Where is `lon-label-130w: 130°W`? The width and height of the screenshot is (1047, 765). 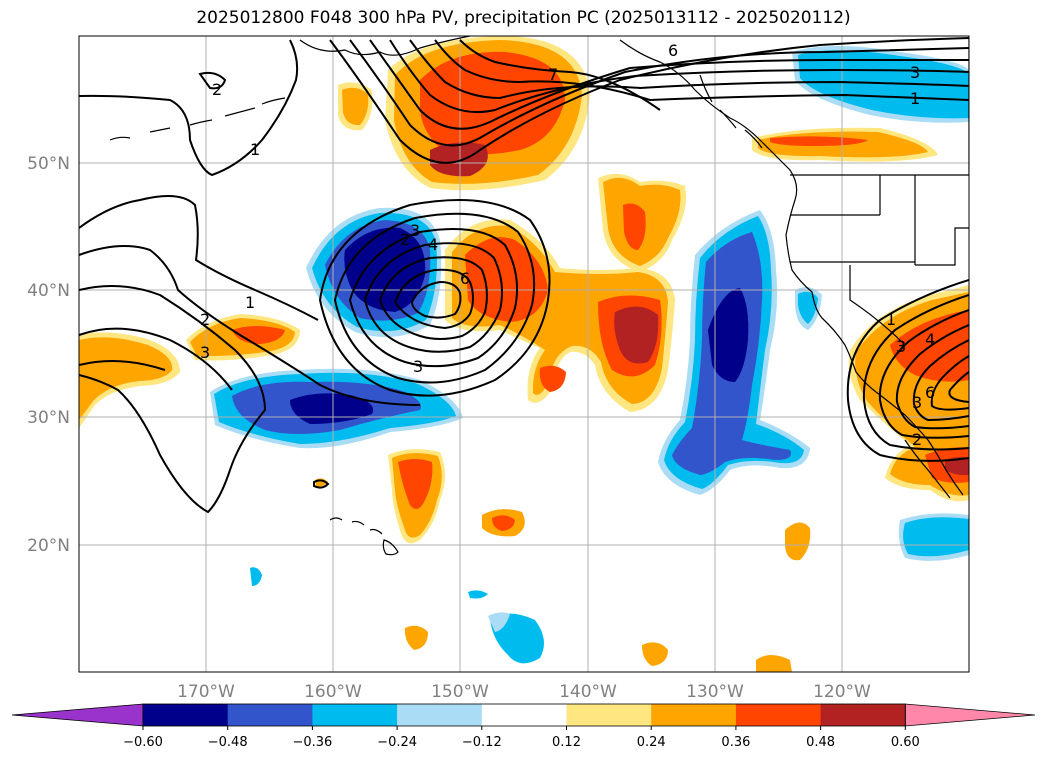 lon-label-130w: 130°W is located at coordinates (715, 692).